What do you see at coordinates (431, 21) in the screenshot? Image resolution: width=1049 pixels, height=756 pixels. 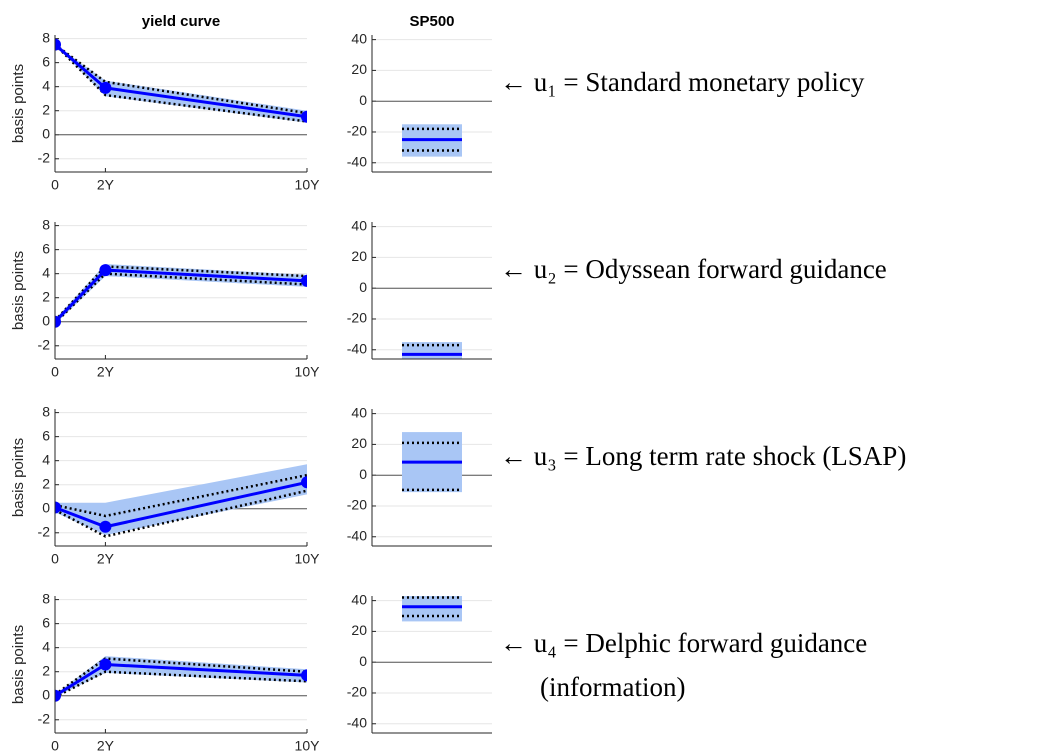 I see `chart-title: SP500` at bounding box center [431, 21].